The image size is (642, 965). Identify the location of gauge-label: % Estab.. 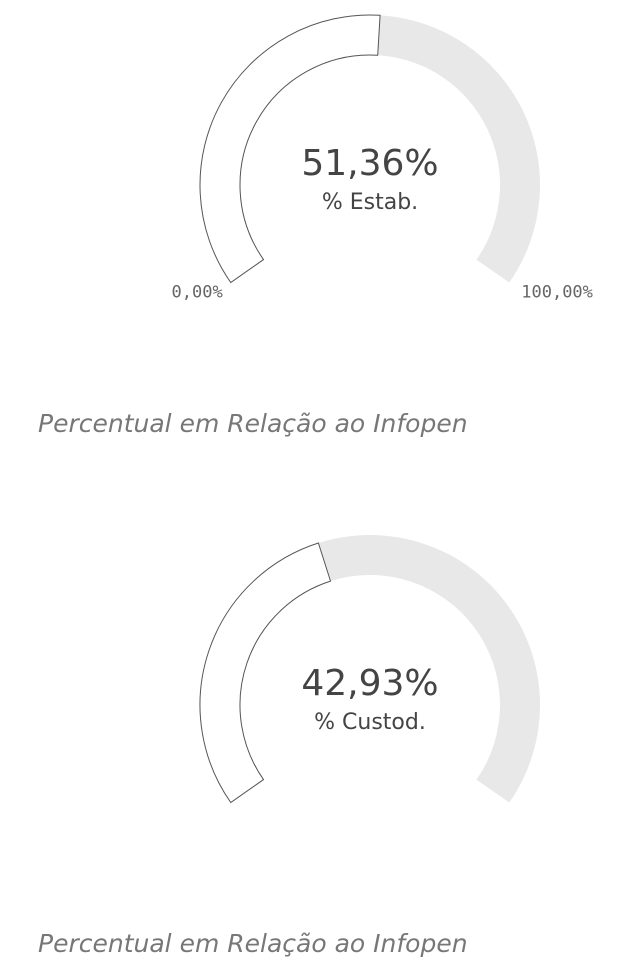
(370, 202).